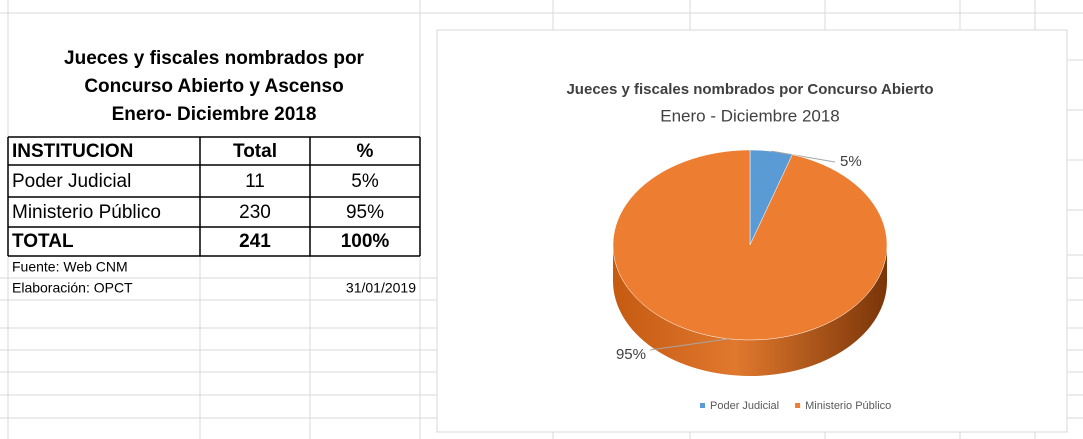 The width and height of the screenshot is (1083, 439). I want to click on cell: 95%, so click(365, 212).